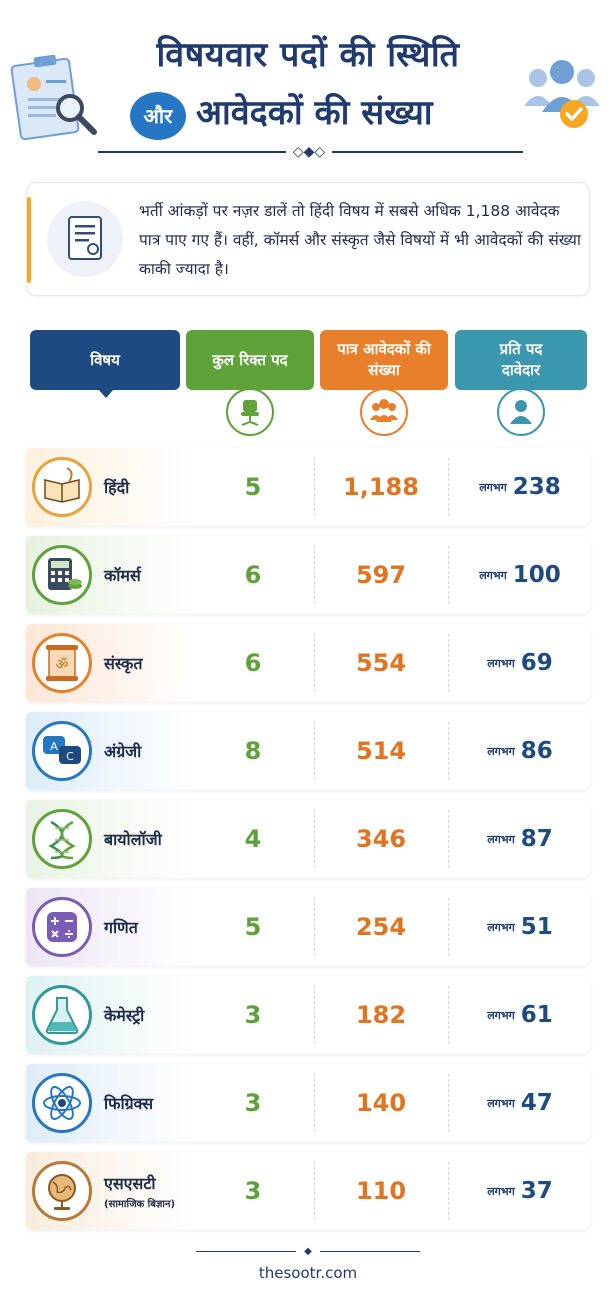 This screenshot has width=616, height=1298. I want to click on row-per-post-cell: लगभग 238, so click(520, 487).